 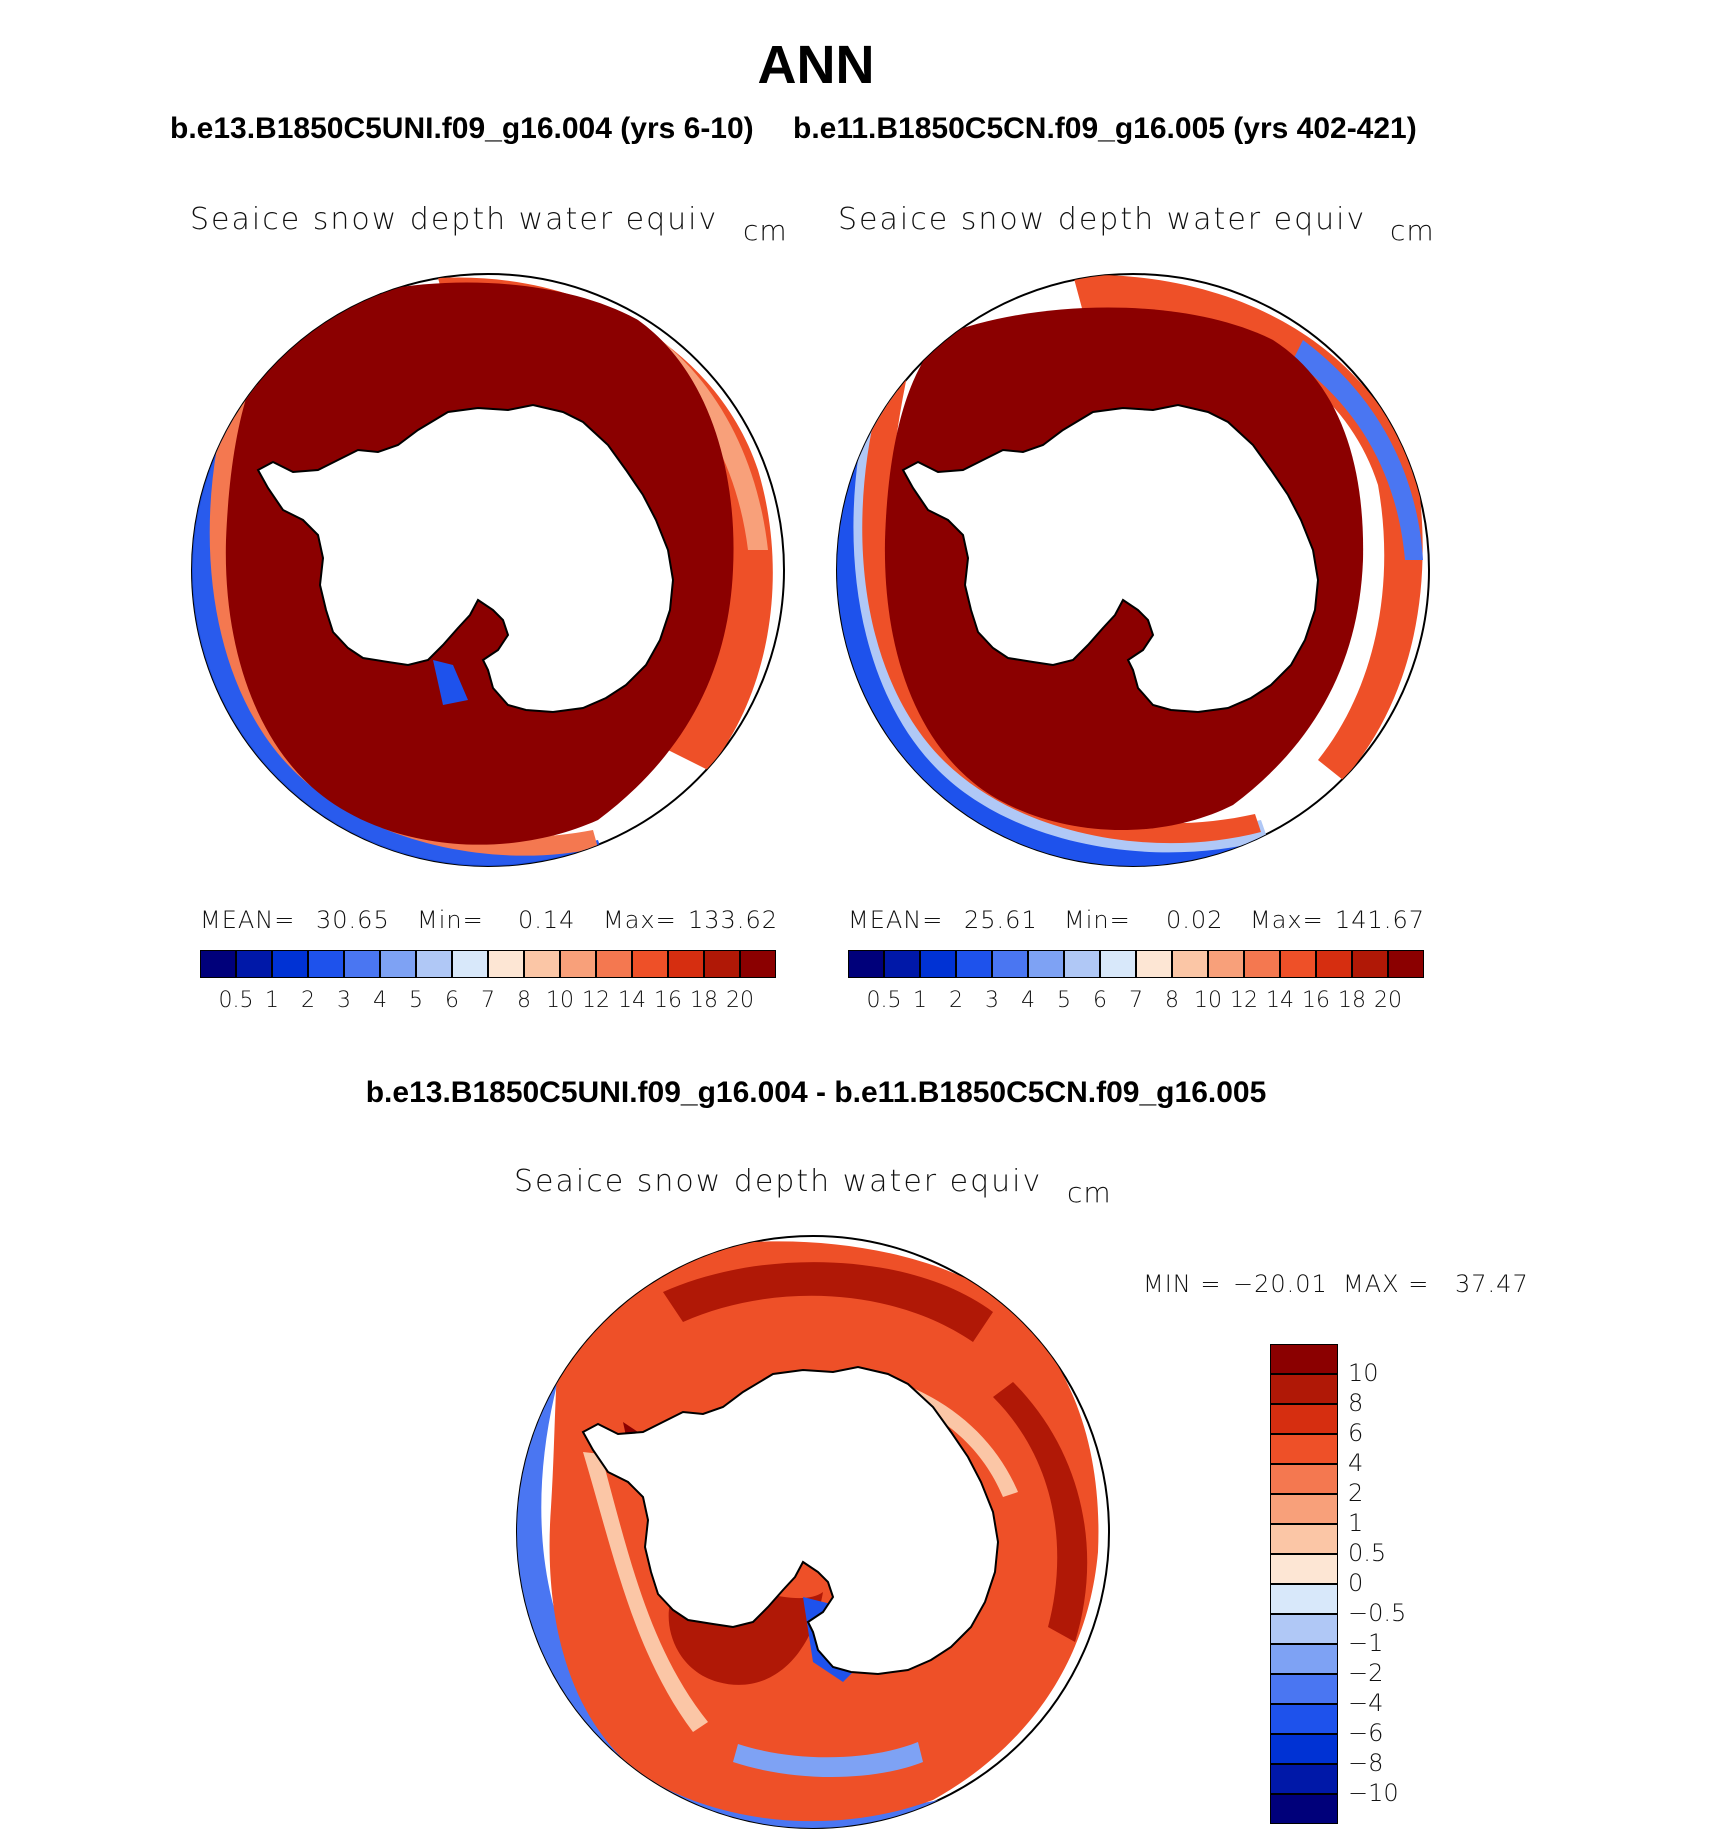 I want to click on right-colorbar-tick-label: 3, so click(x=992, y=1000).